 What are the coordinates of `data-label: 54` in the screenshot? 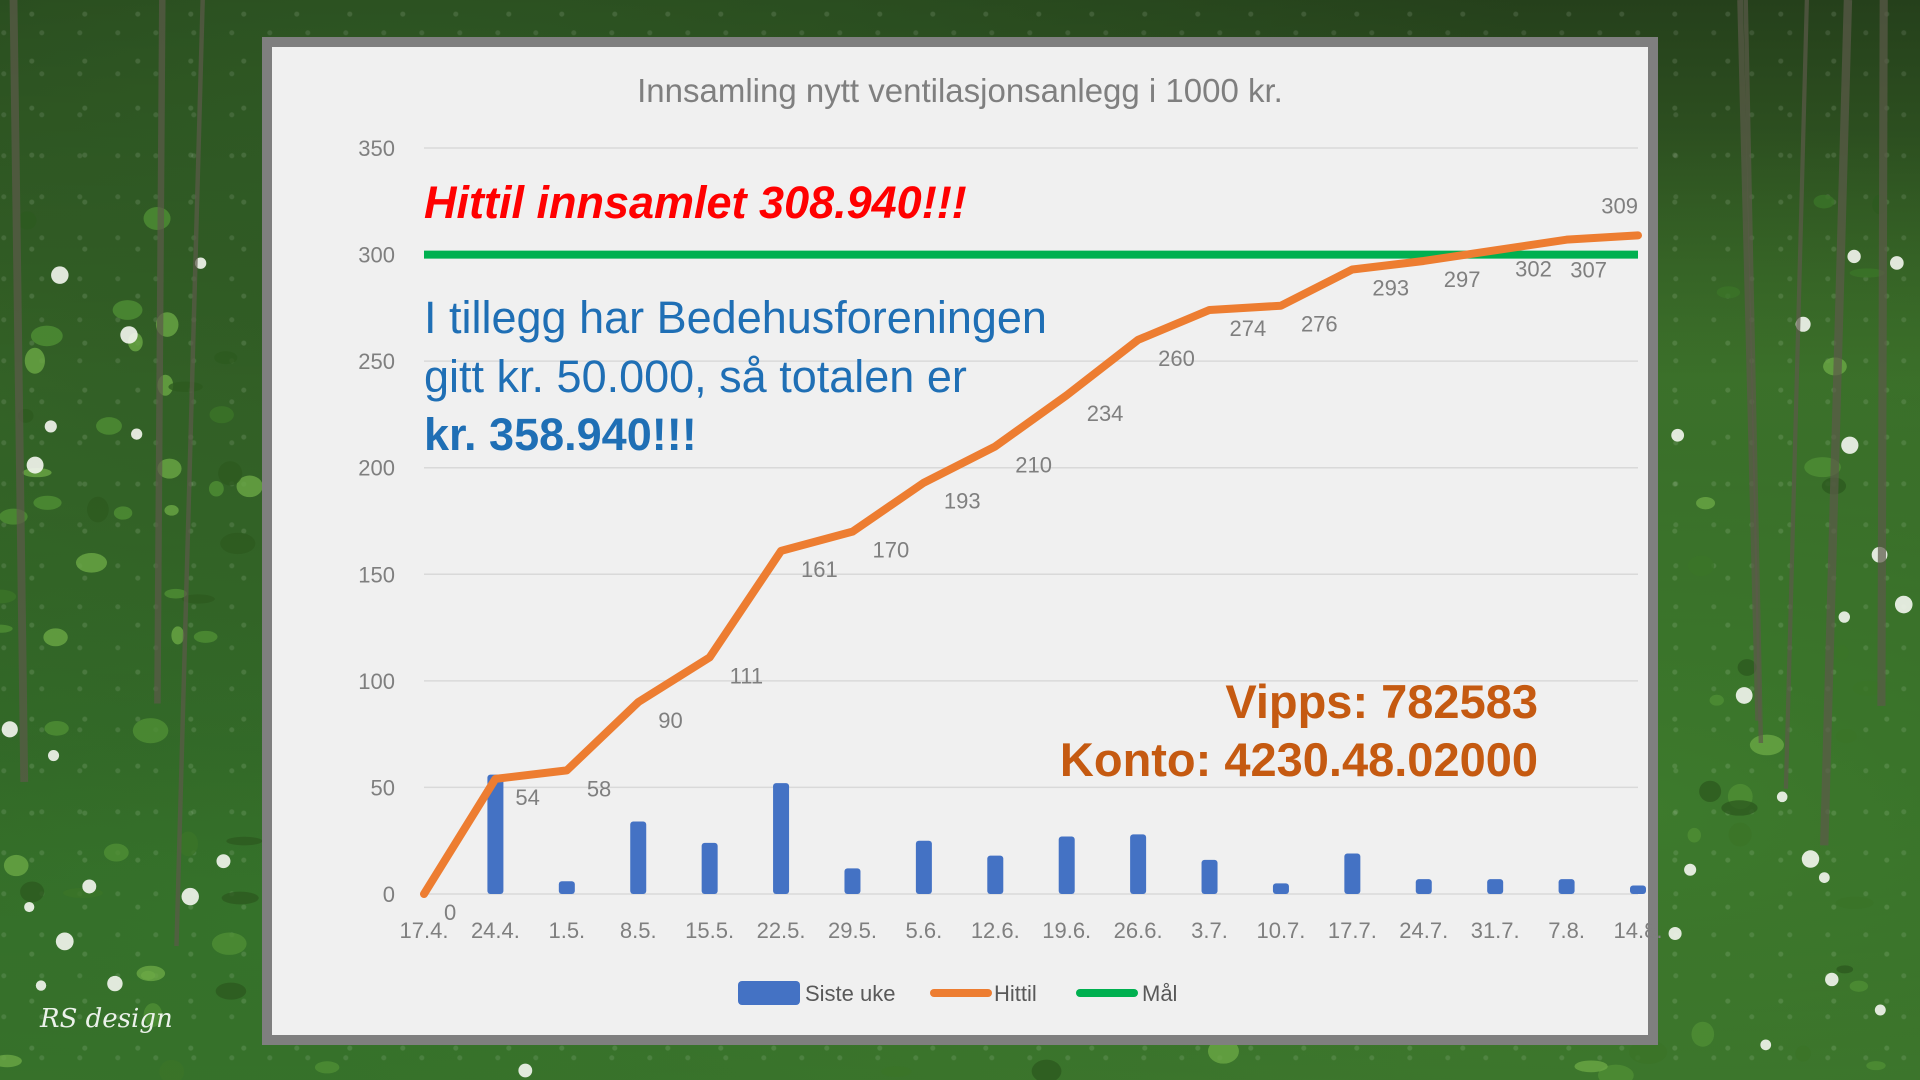 It's located at (527, 797).